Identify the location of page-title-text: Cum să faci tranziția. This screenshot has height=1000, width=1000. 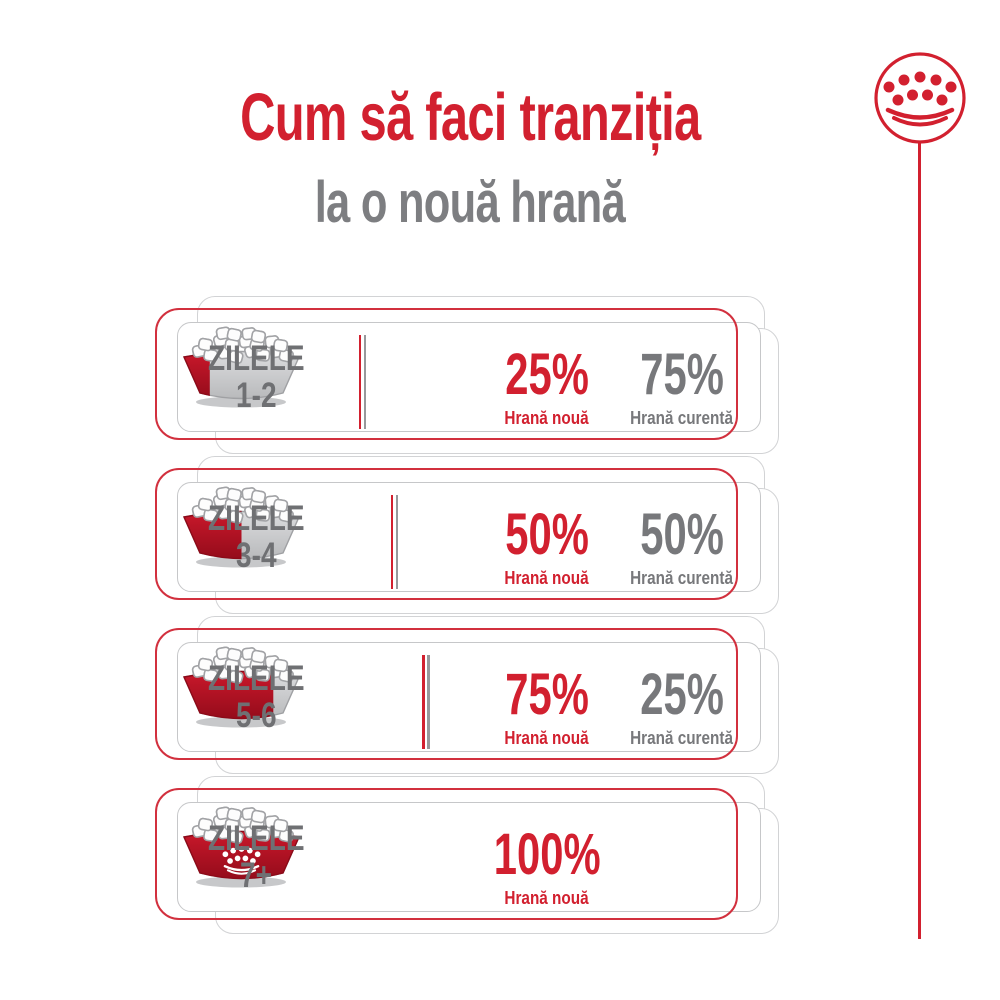
(470, 117).